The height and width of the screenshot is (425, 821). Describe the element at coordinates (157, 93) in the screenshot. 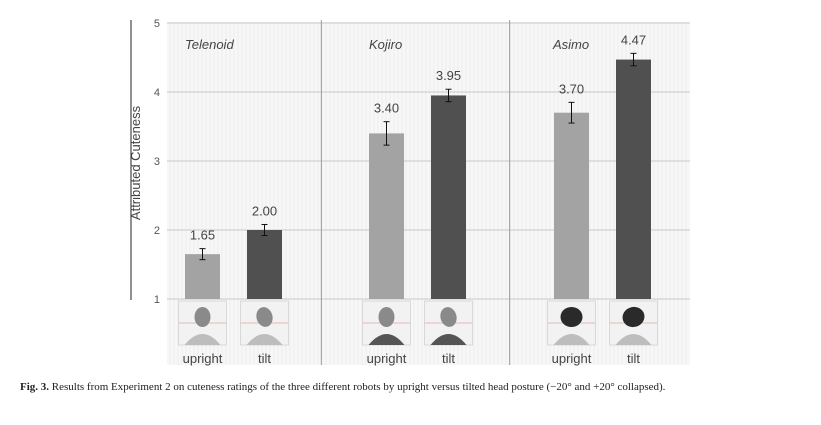

I see `y-tick-label: 4` at that location.